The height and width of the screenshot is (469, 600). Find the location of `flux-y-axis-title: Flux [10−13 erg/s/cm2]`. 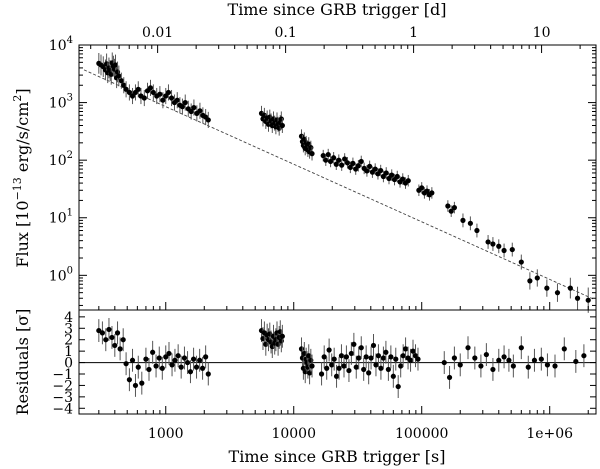

flux-y-axis-title: Flux [10−13 erg/s/cm2] is located at coordinates (21, 177).